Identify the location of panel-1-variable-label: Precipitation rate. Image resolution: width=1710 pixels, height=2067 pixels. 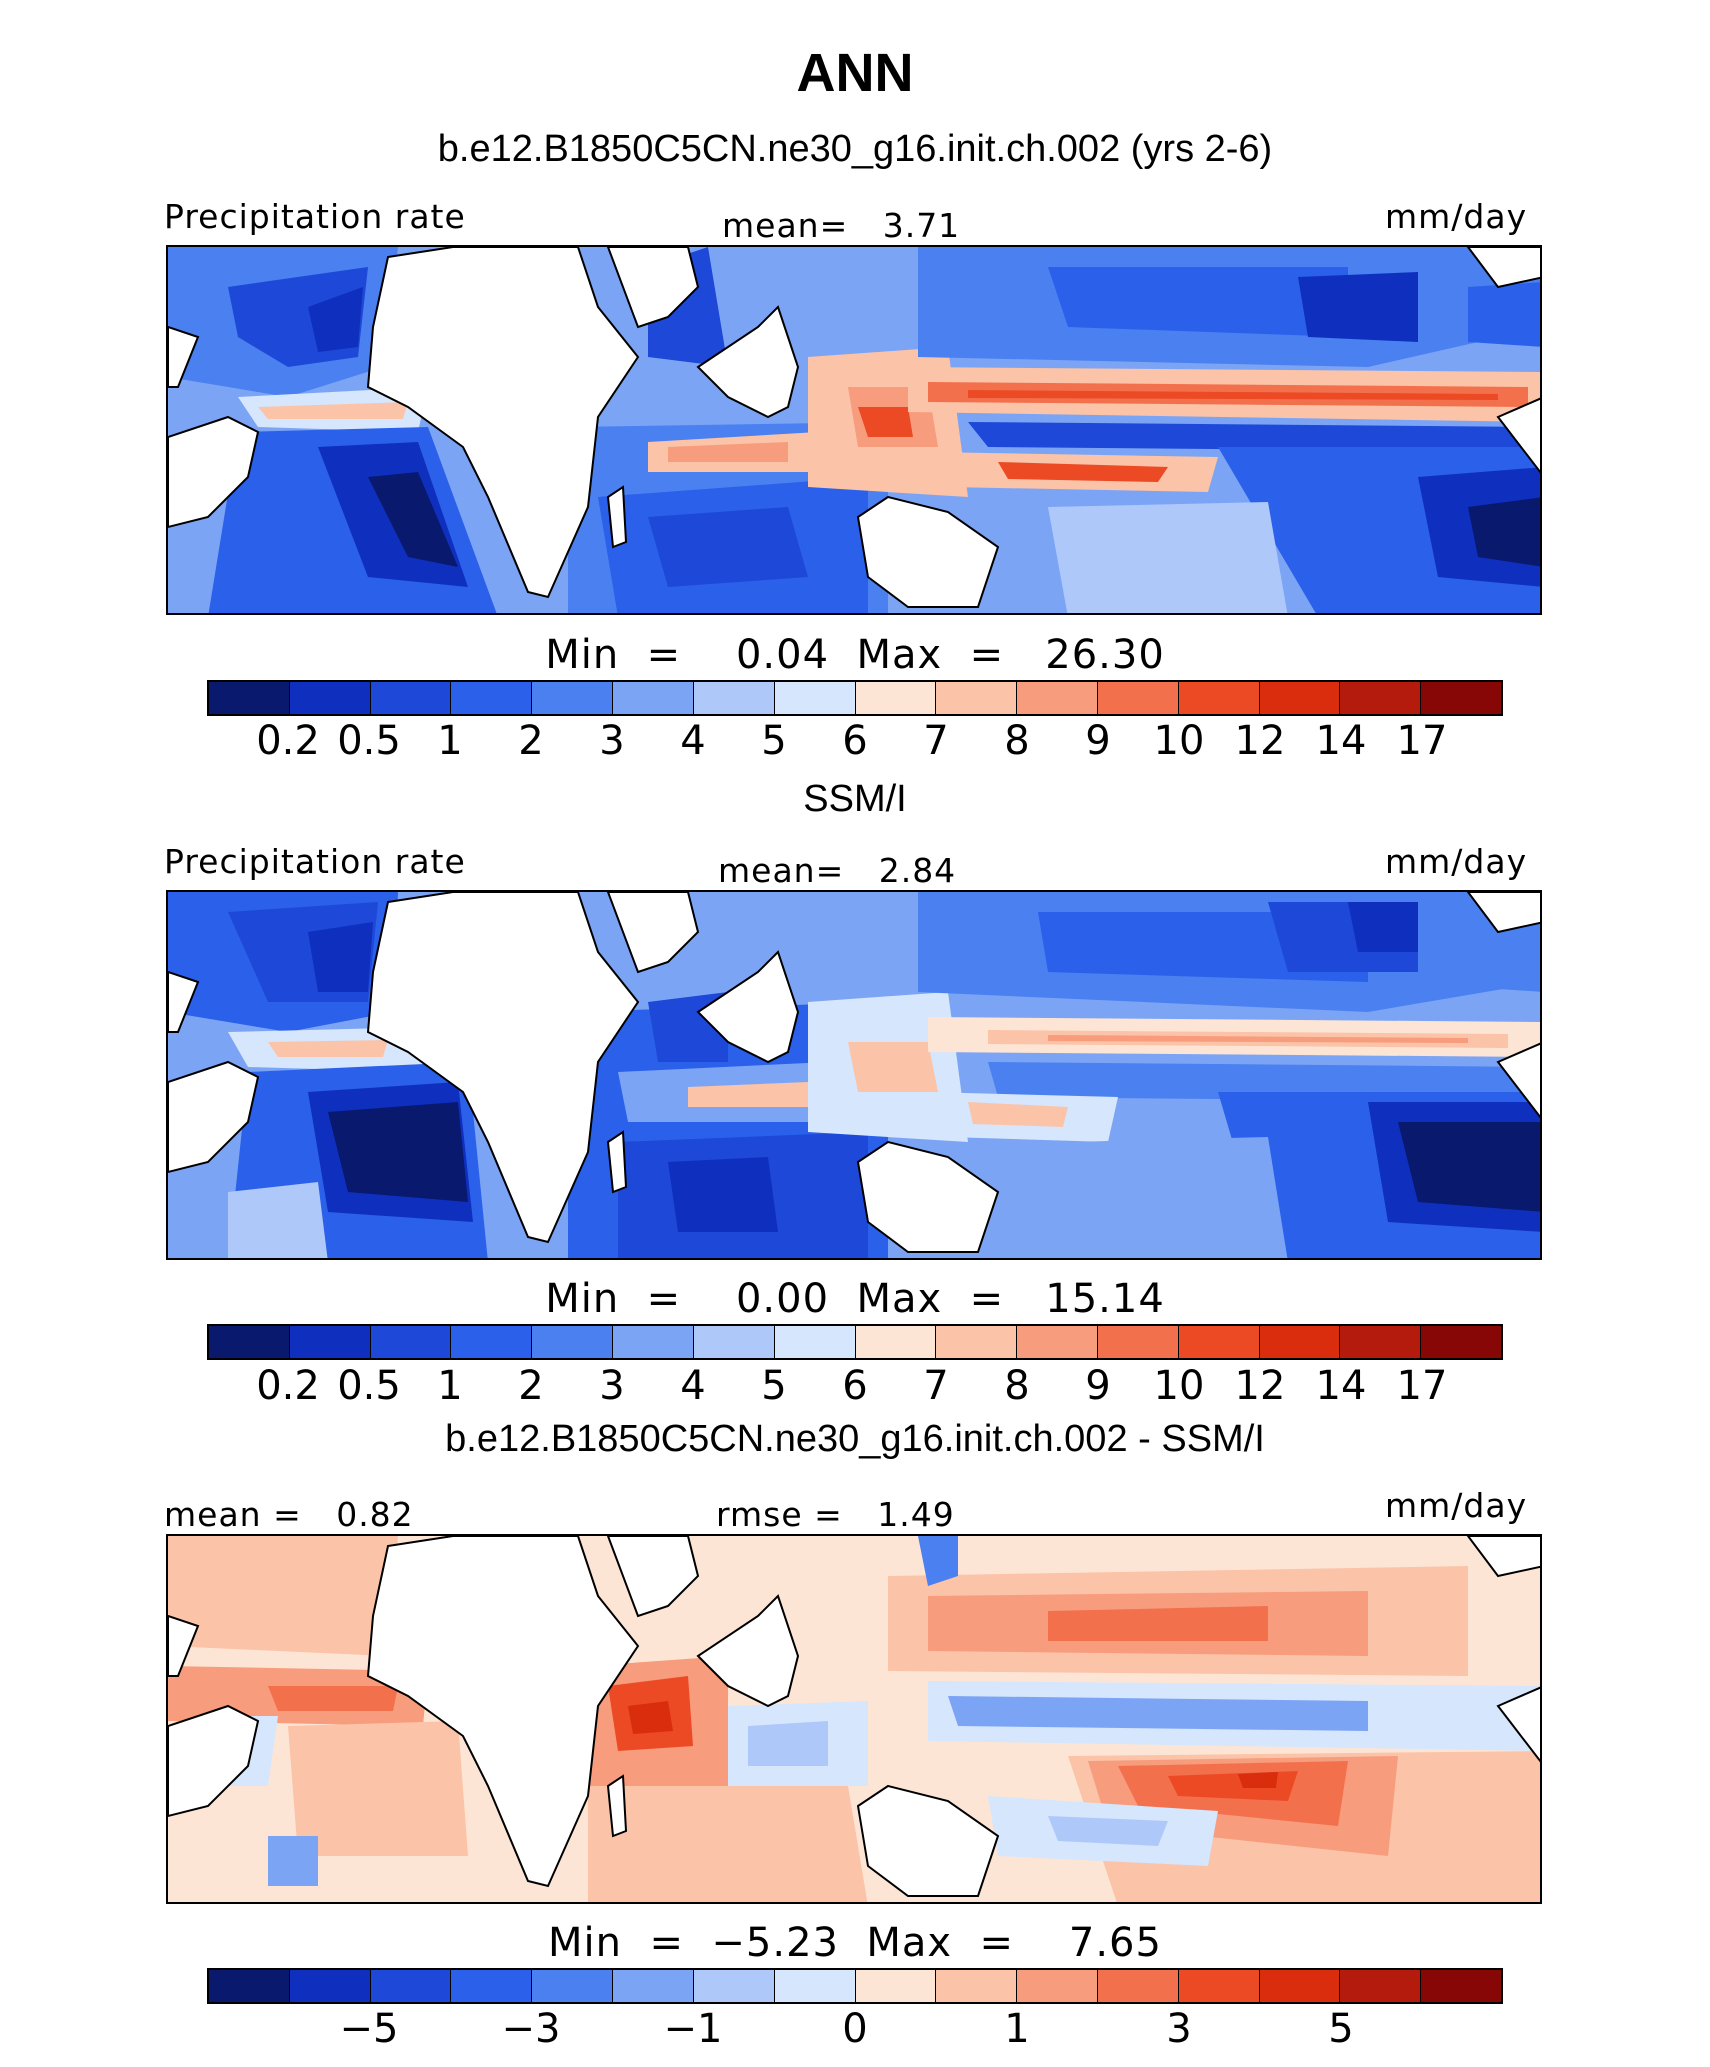
(315, 216).